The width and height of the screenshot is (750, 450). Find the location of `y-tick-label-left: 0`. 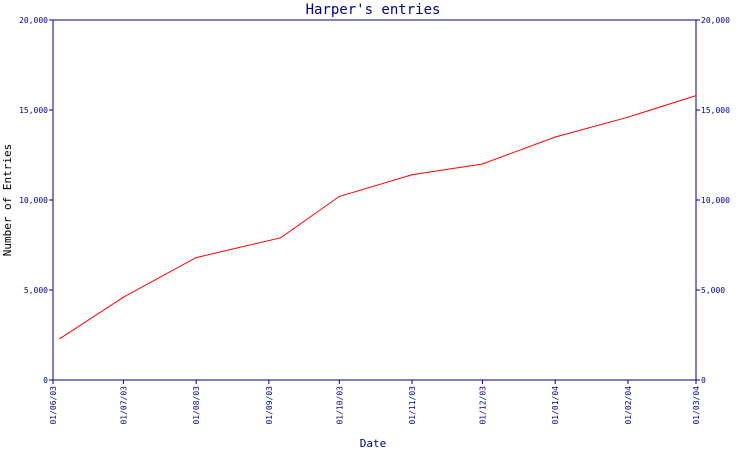

y-tick-label-left: 0 is located at coordinates (45, 380).